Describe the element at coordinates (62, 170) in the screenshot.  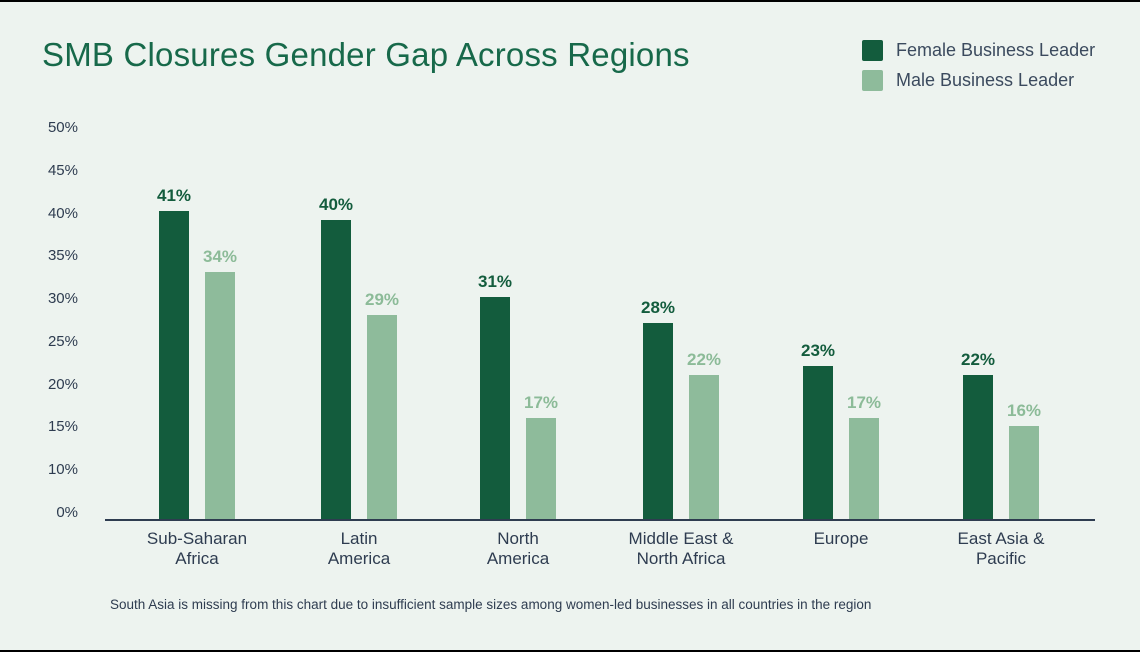
I see `y-axis-tick-label: 45%` at that location.